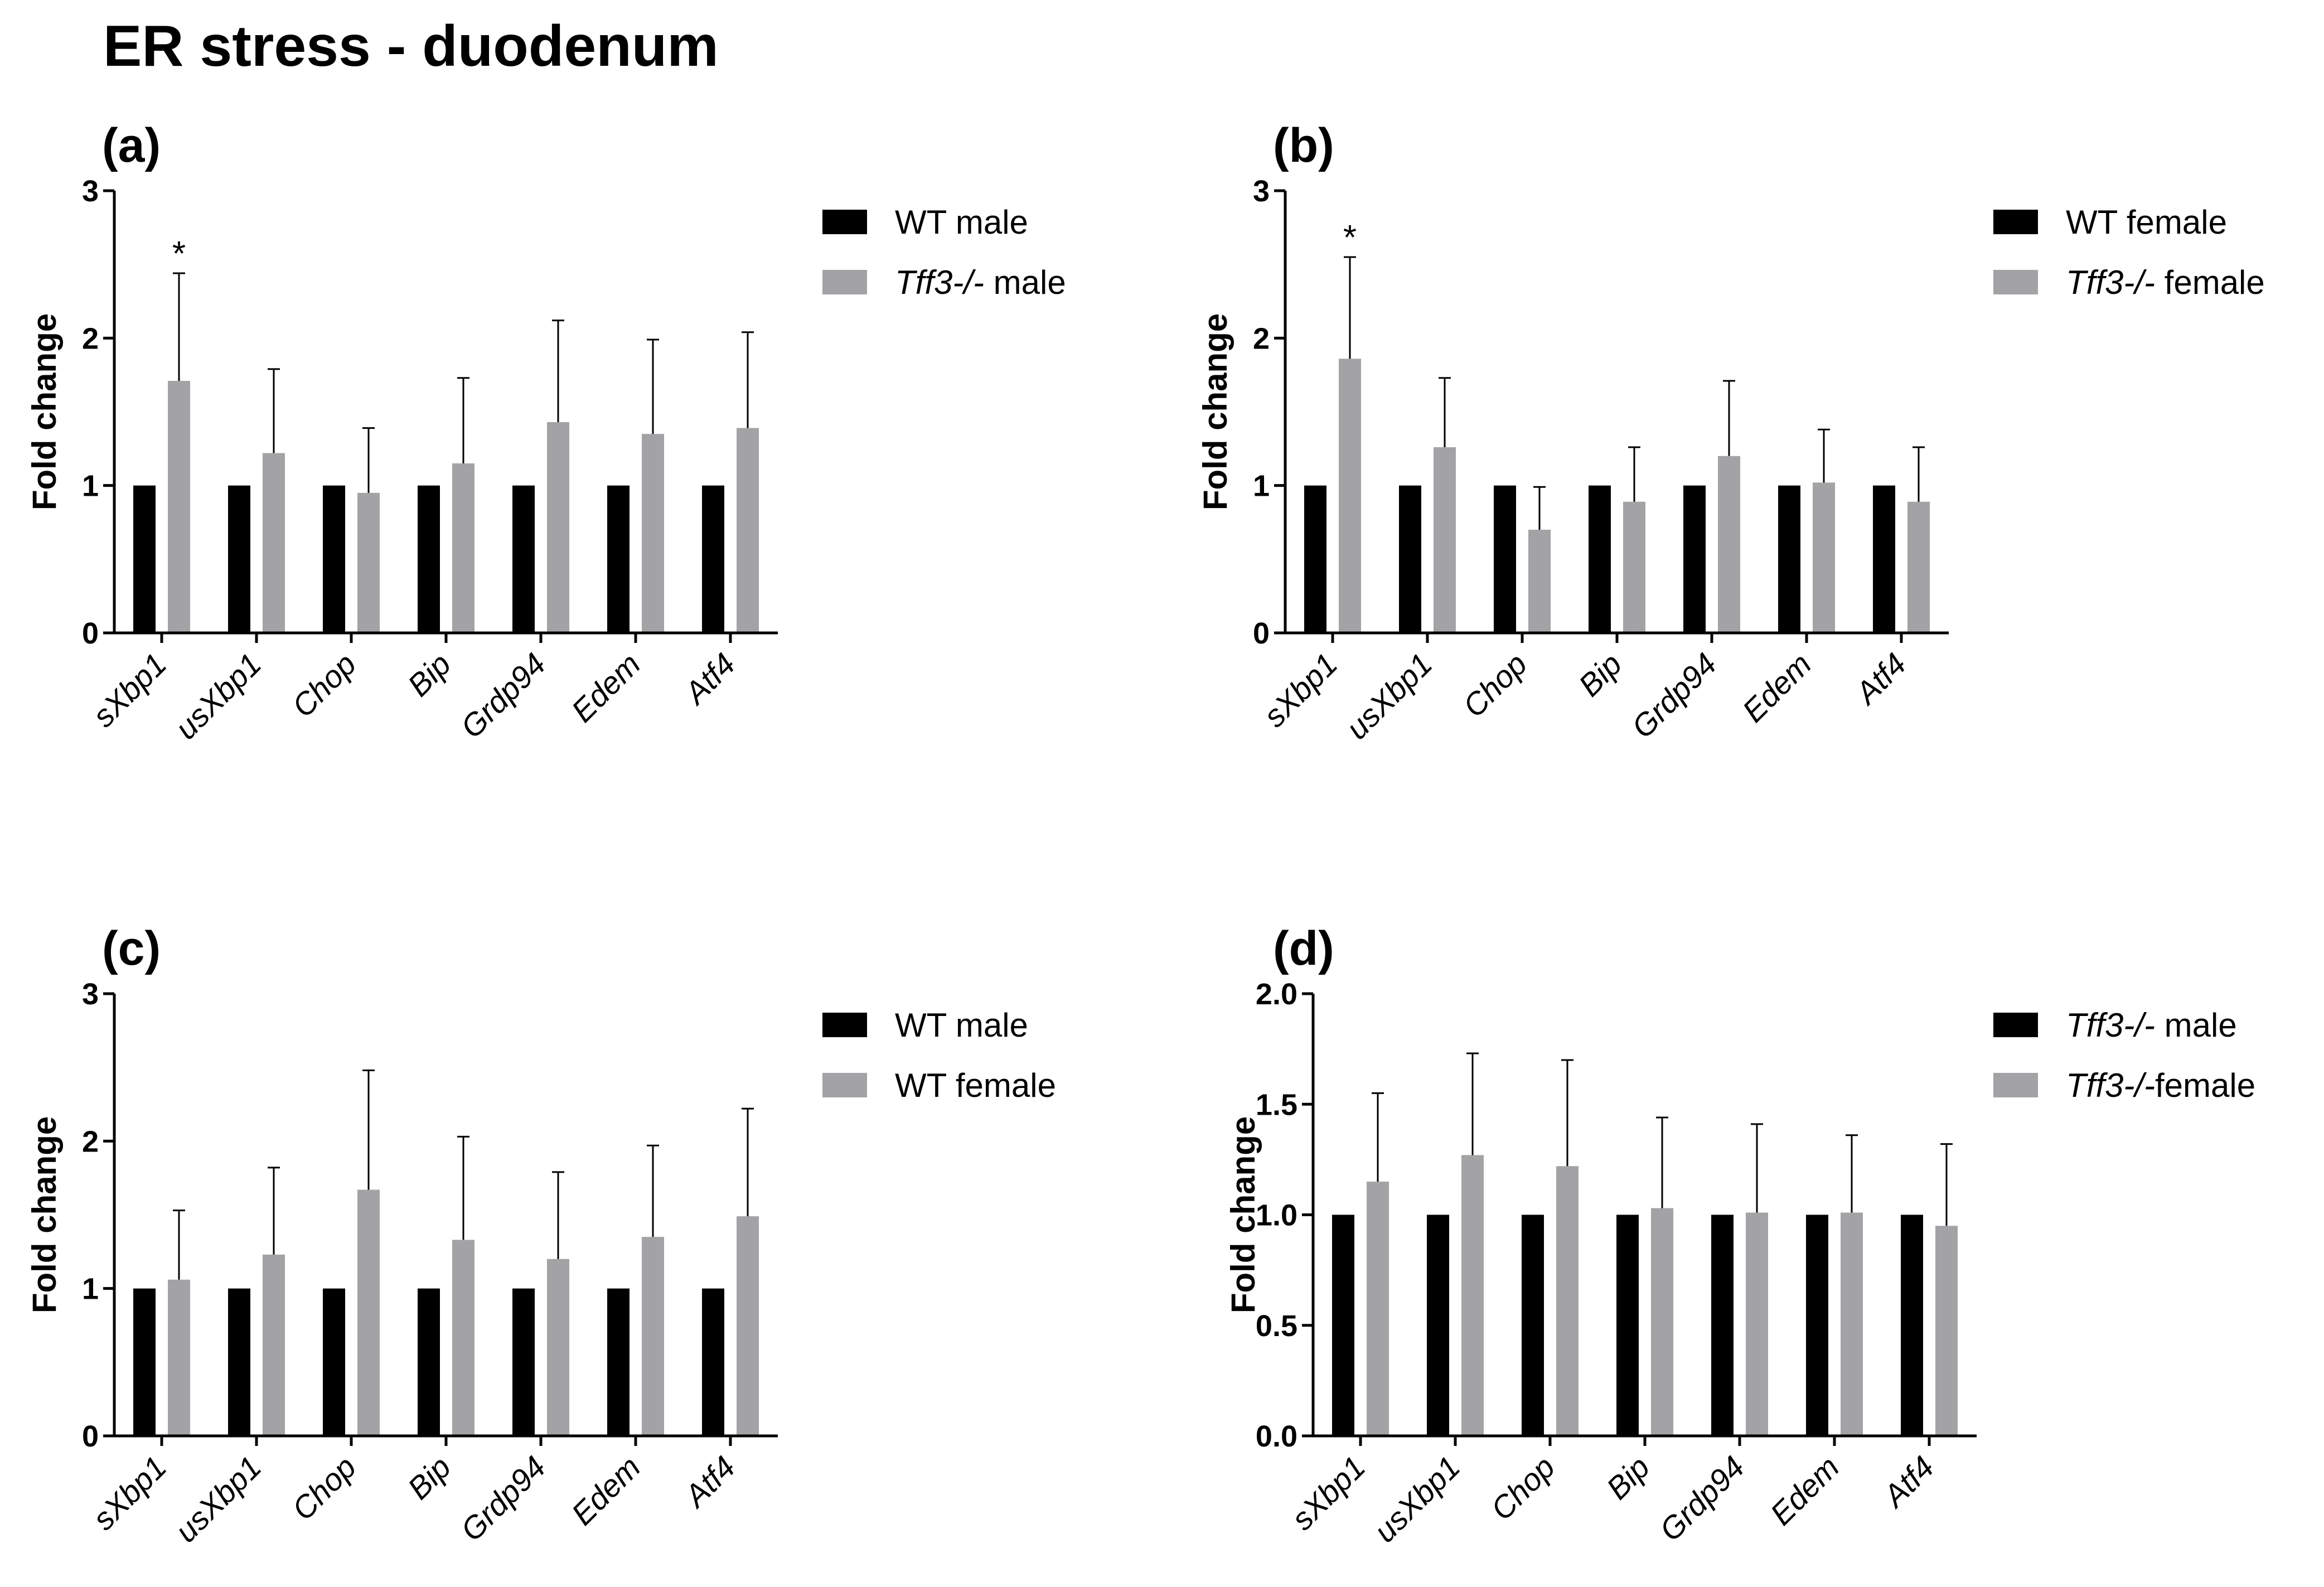  I want to click on y-tick-label: 0.5, so click(1277, 1326).